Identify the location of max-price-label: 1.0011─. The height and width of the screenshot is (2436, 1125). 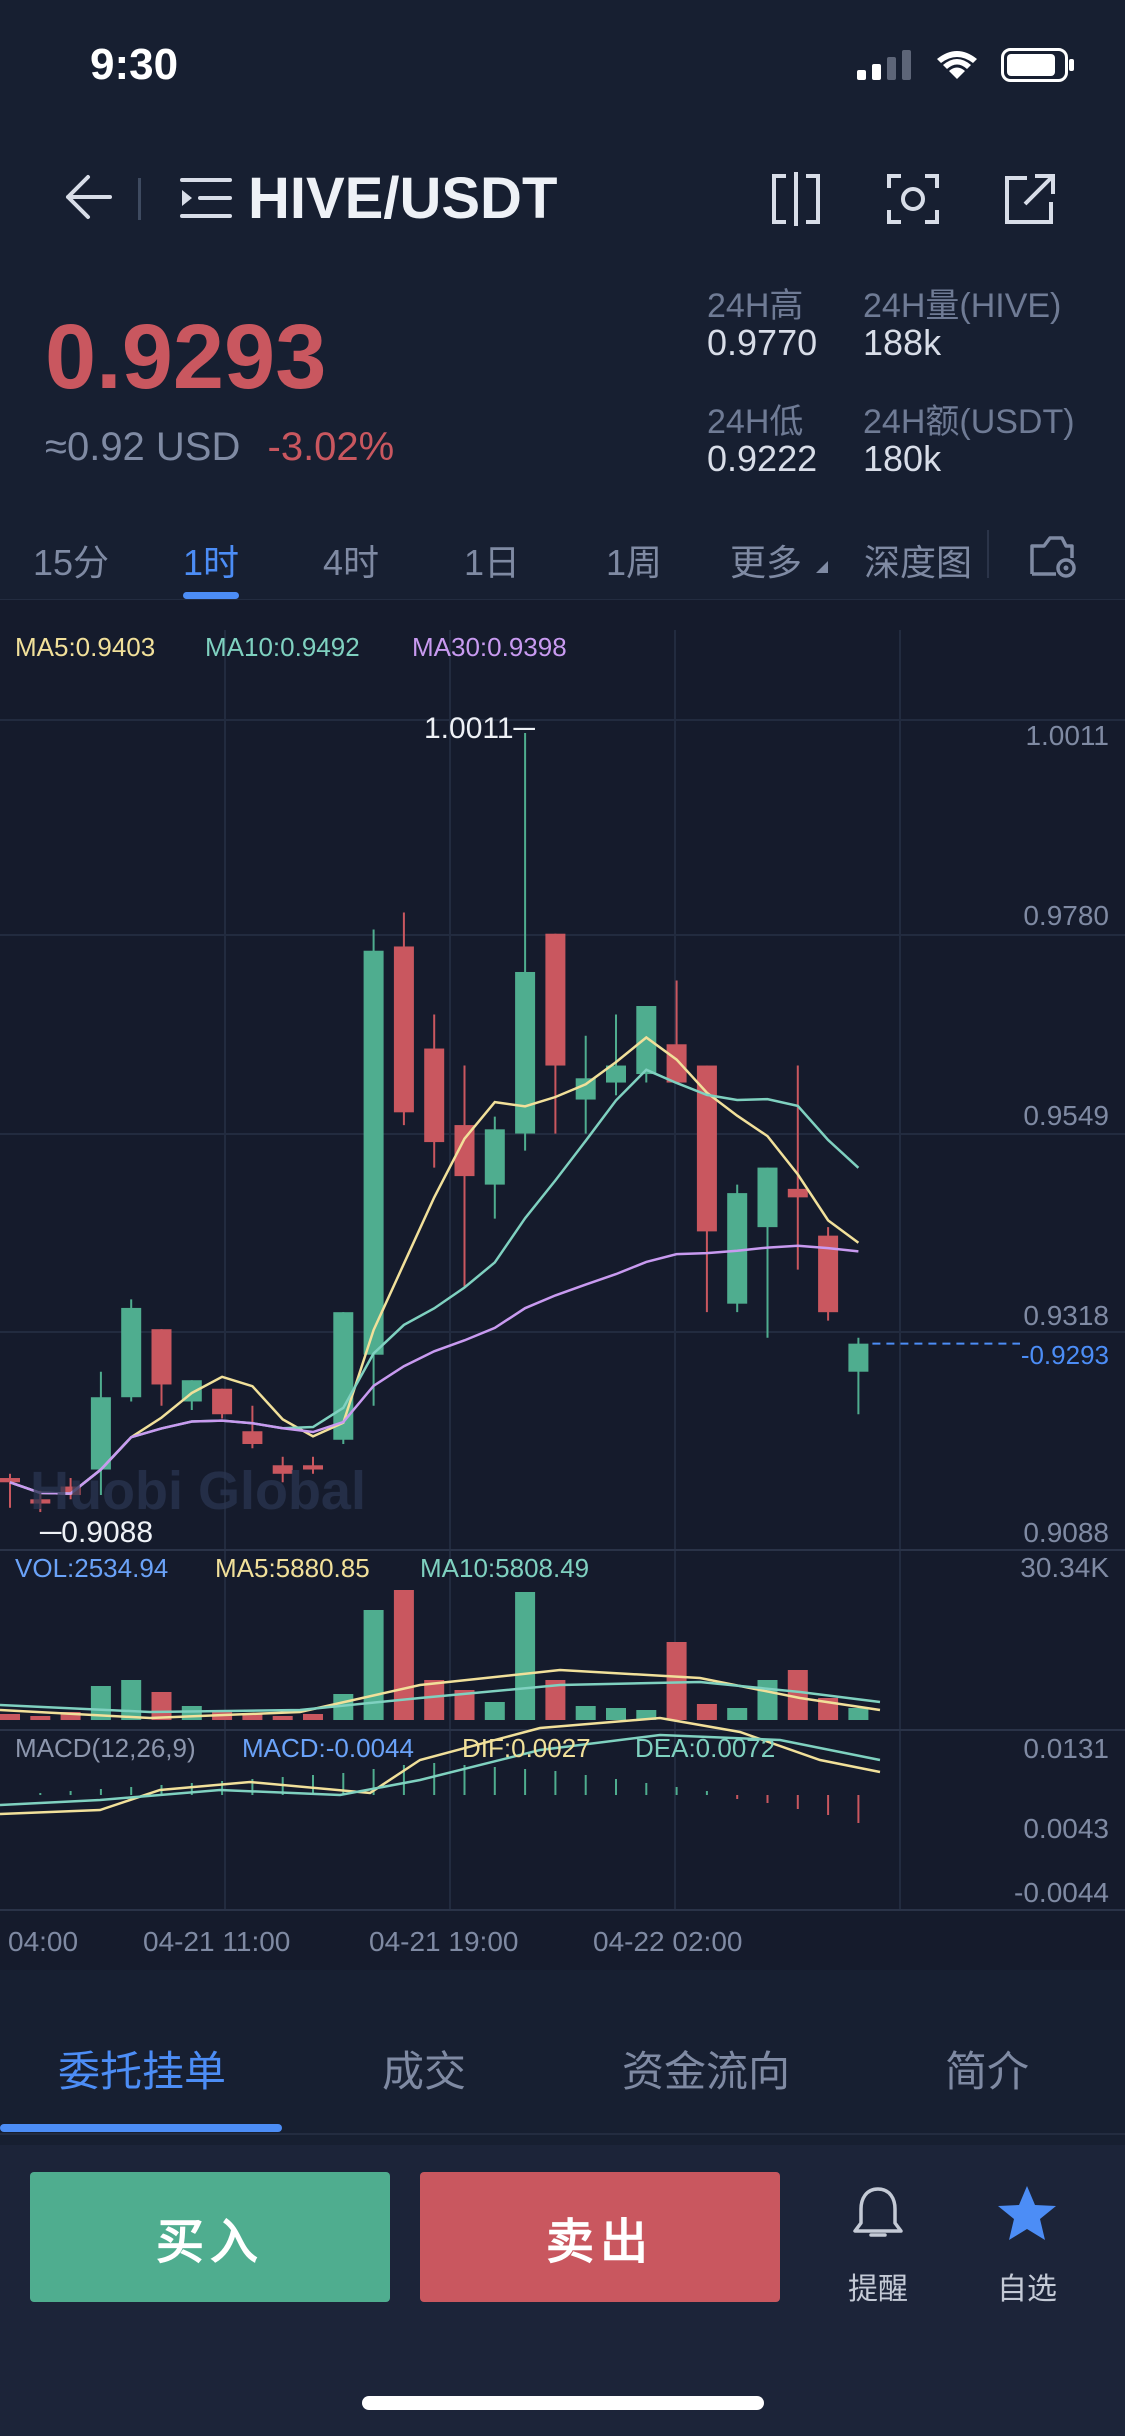
(479, 728).